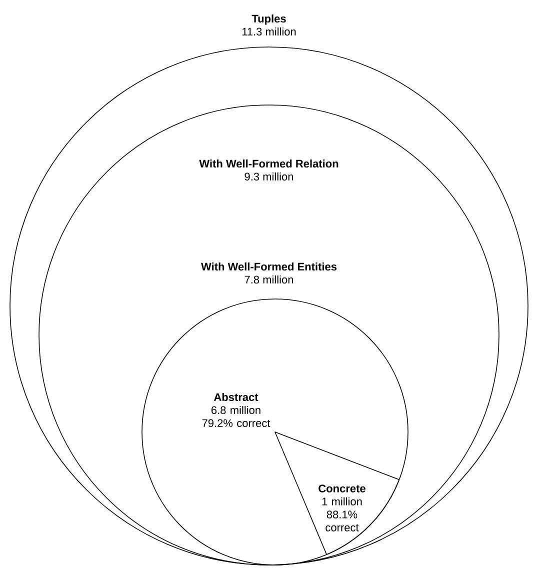 This screenshot has width=539, height=570. What do you see at coordinates (236, 423) in the screenshot?
I see `text: 79.2% correct` at bounding box center [236, 423].